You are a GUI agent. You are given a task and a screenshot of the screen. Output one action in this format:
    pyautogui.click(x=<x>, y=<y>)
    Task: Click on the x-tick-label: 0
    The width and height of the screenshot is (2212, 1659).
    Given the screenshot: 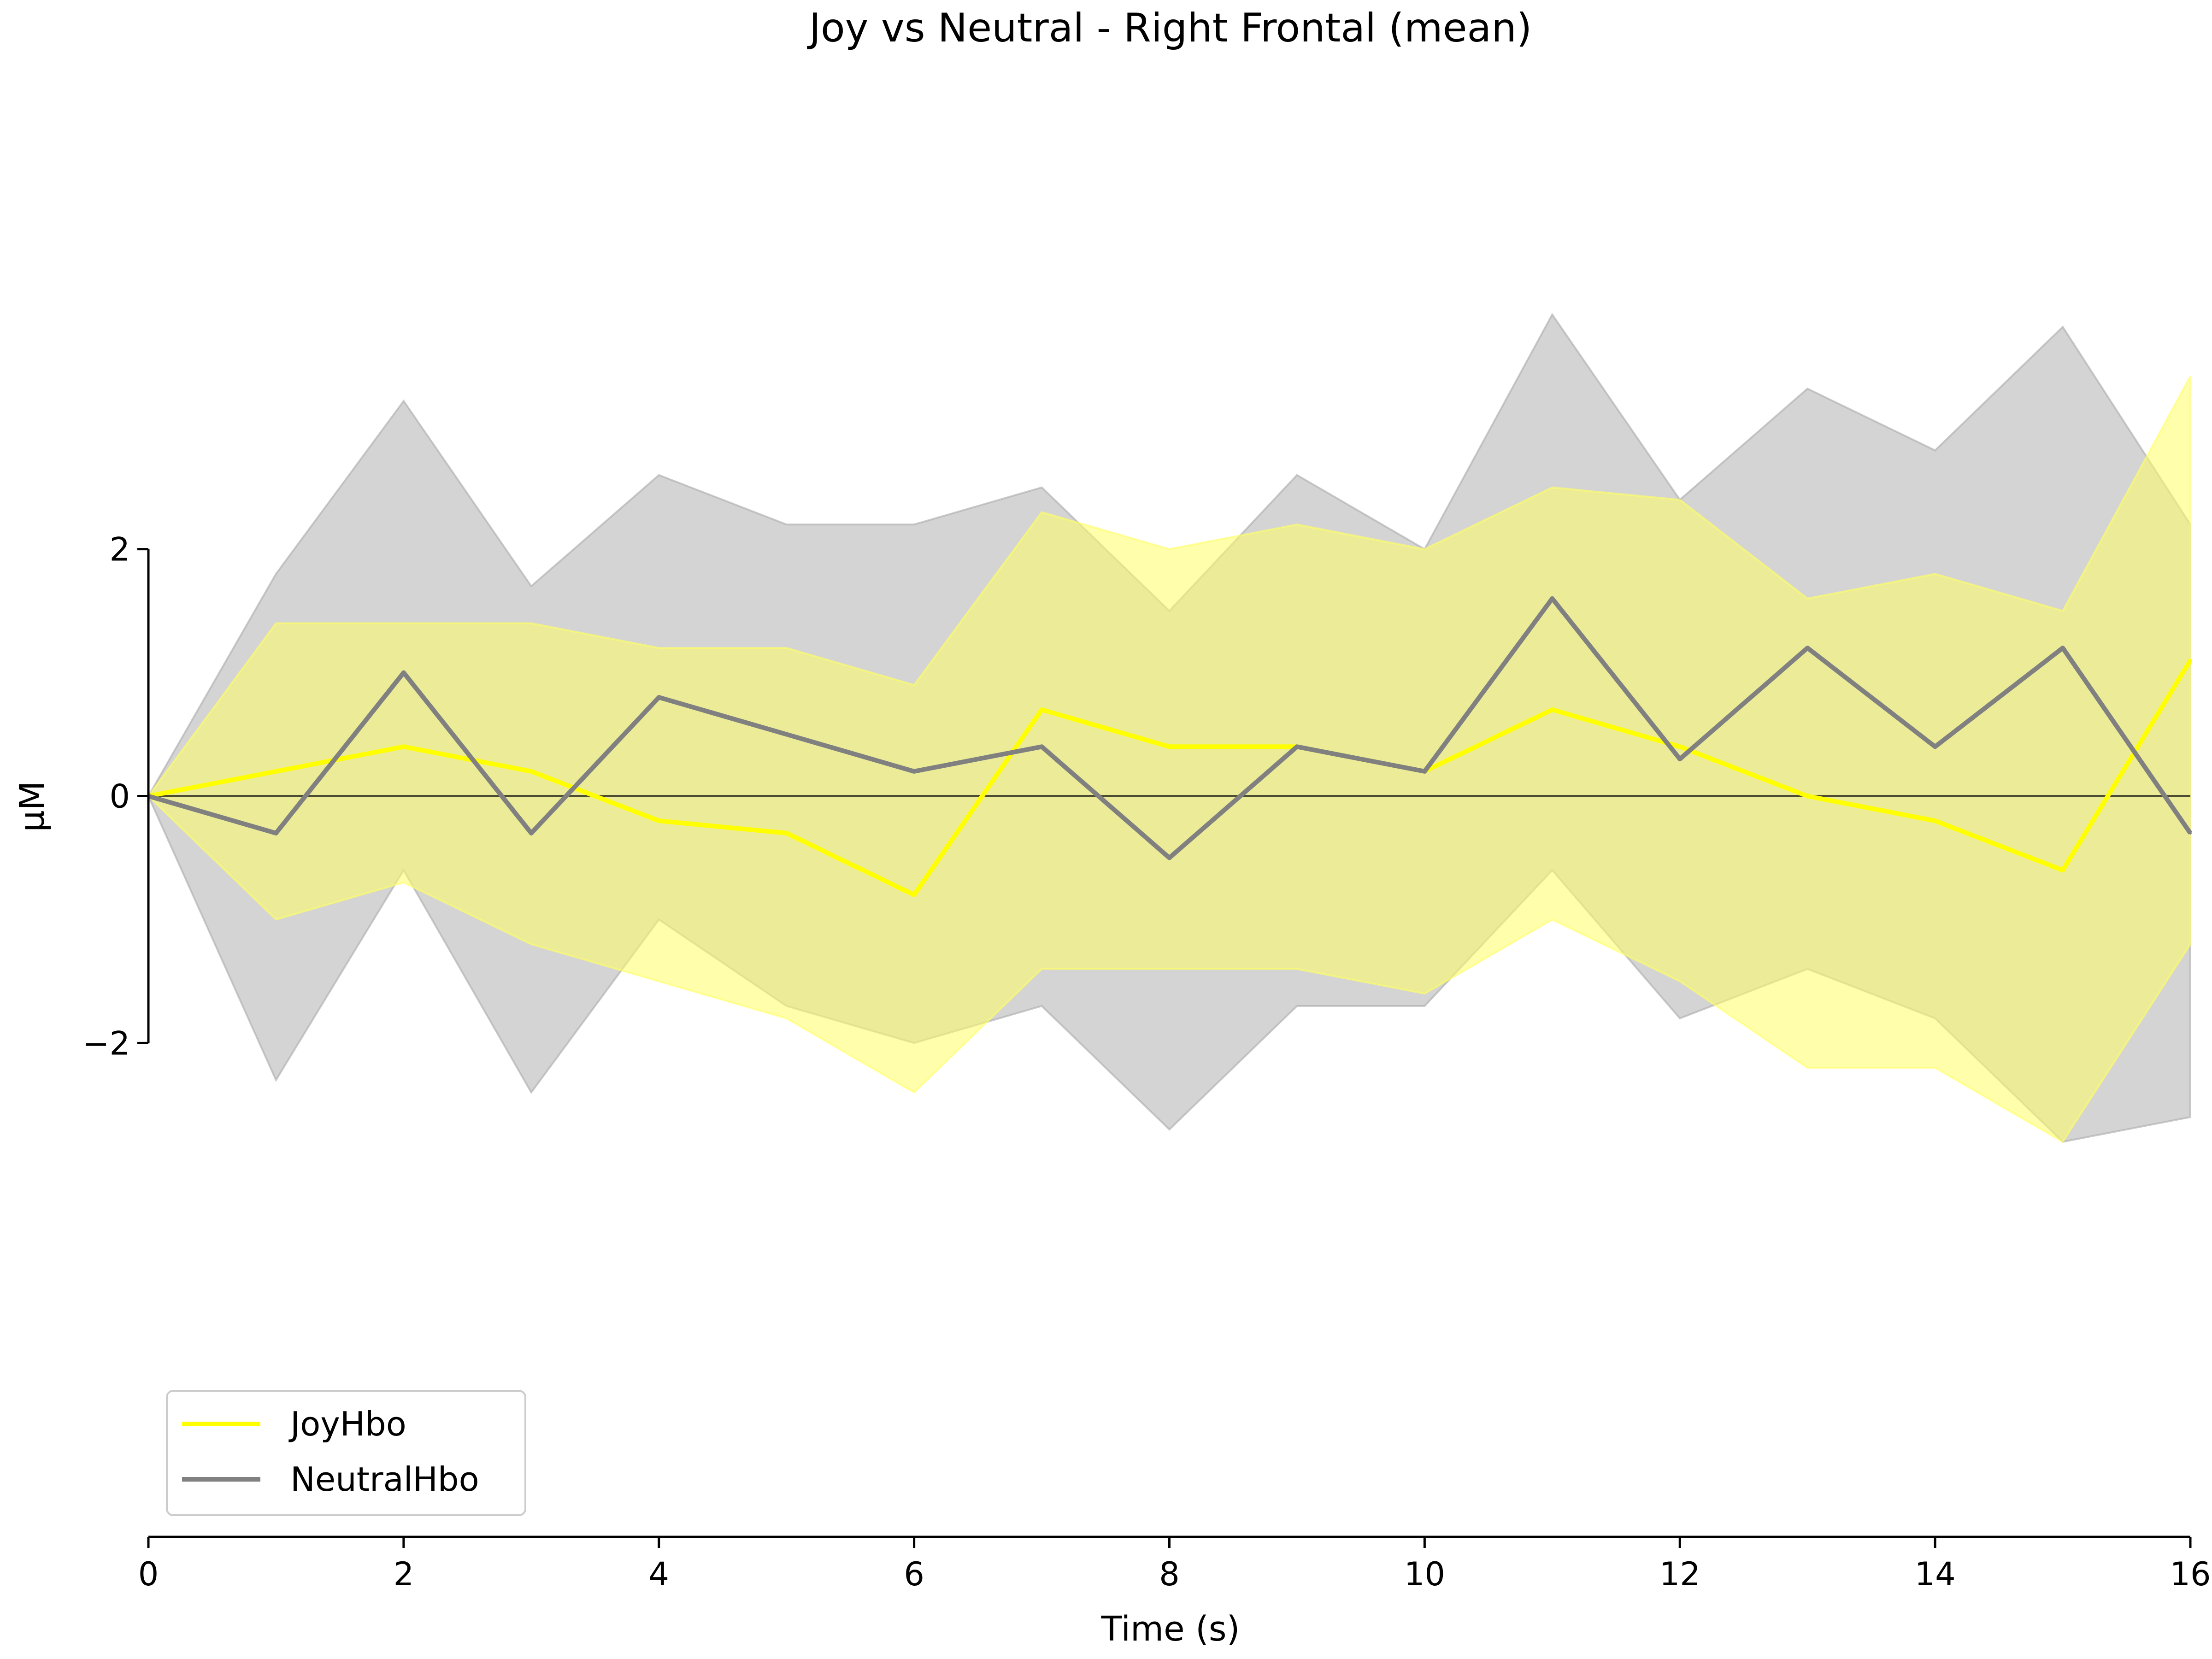 What is the action you would take?
    pyautogui.click(x=148, y=1574)
    